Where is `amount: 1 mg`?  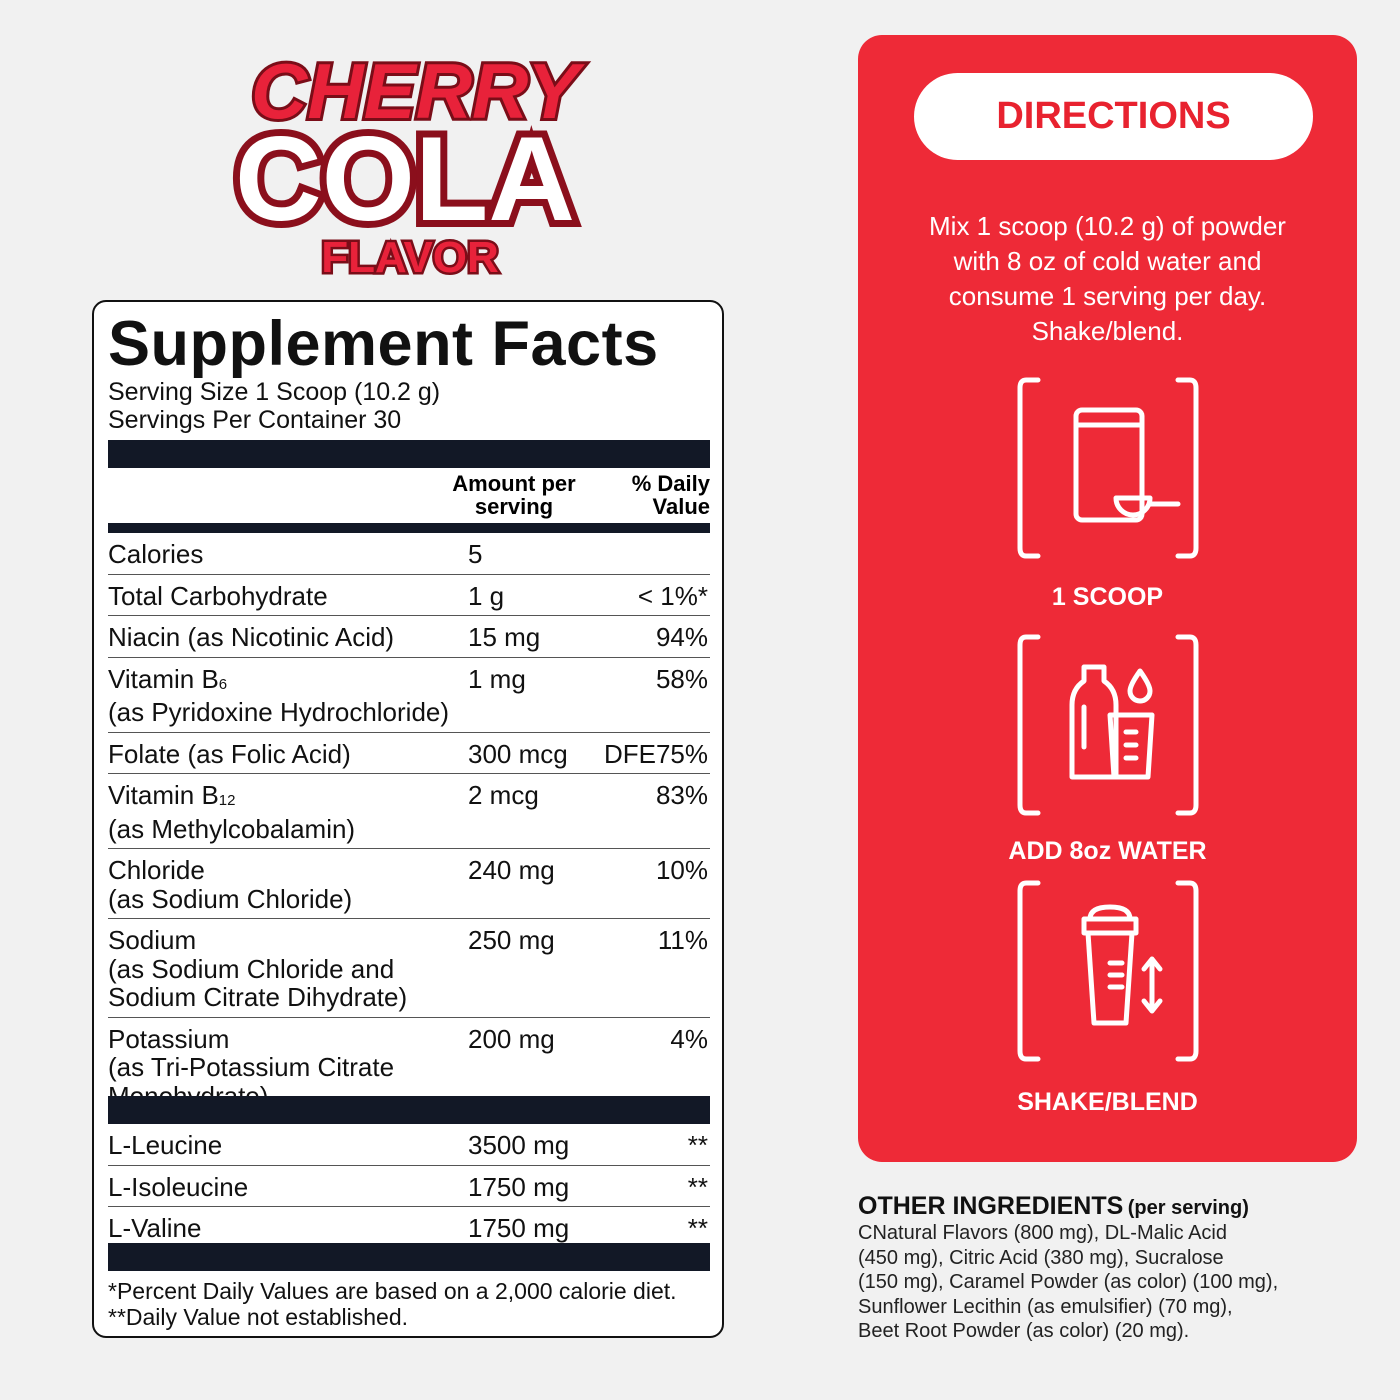
amount: 1 mg is located at coordinates (497, 678).